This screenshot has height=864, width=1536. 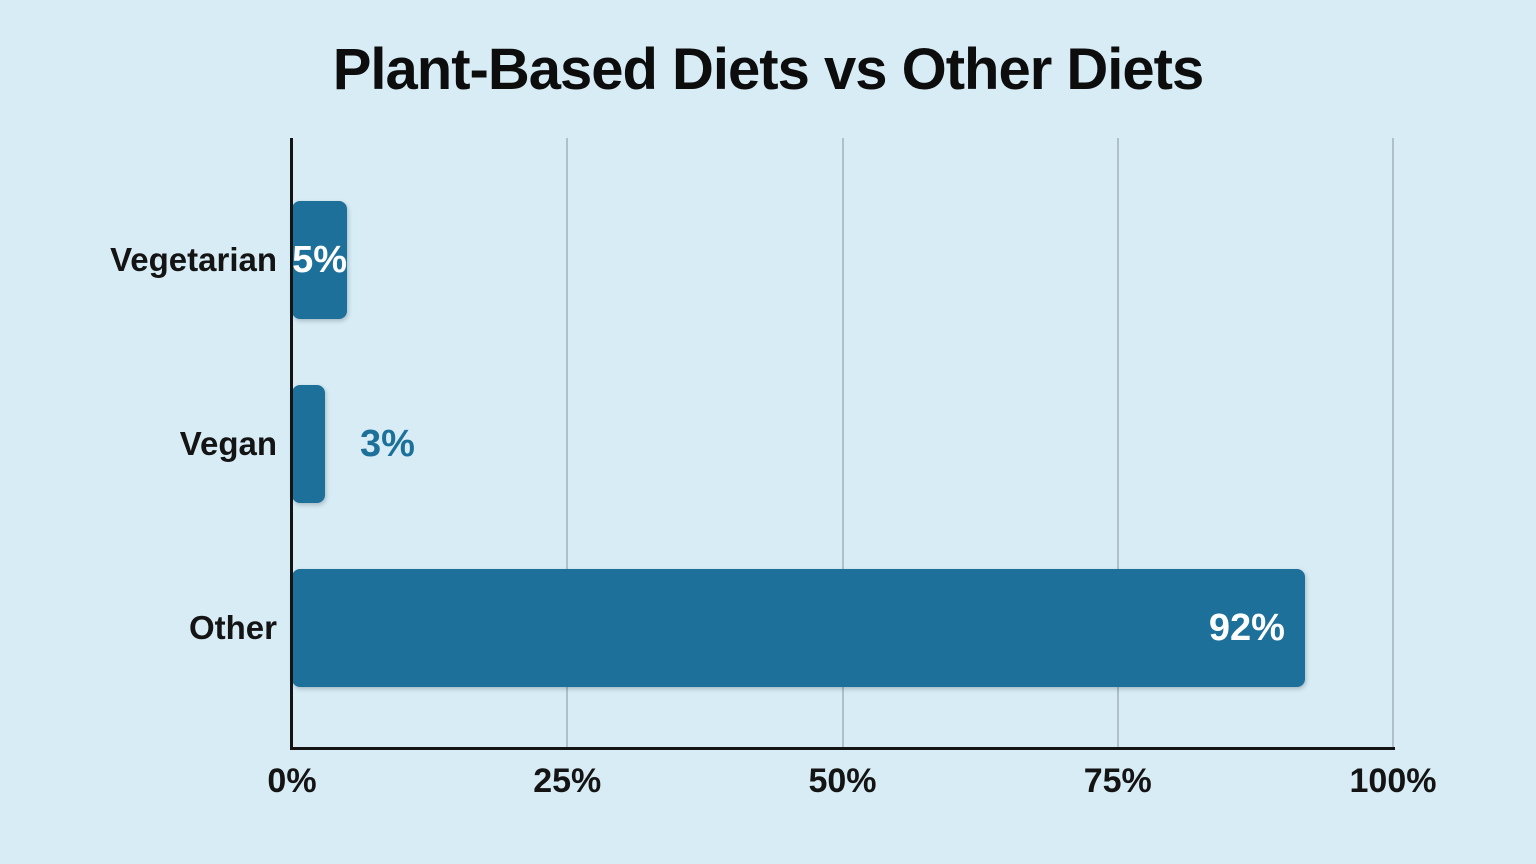 What do you see at coordinates (567, 781) in the screenshot?
I see `x-tick-label-25pct: 25%` at bounding box center [567, 781].